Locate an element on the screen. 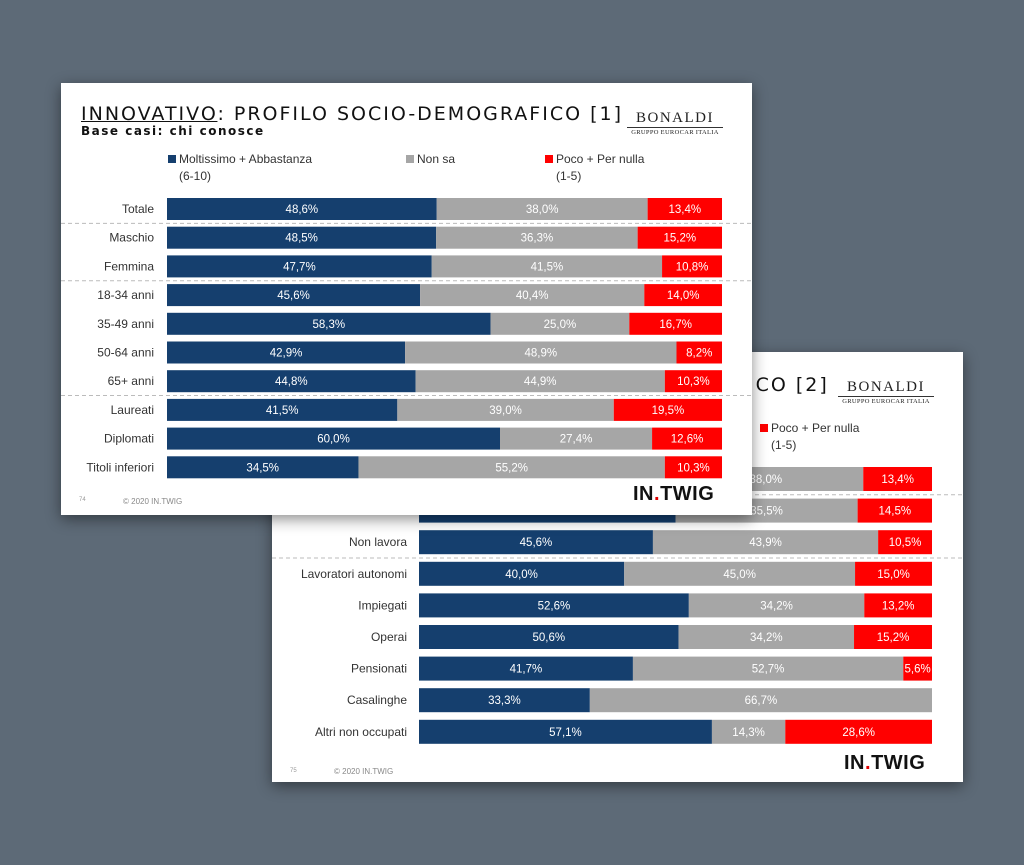 This screenshot has height=865, width=1024. legend-item-negative: Poco + Per nulla (1-5) is located at coordinates (594, 168).